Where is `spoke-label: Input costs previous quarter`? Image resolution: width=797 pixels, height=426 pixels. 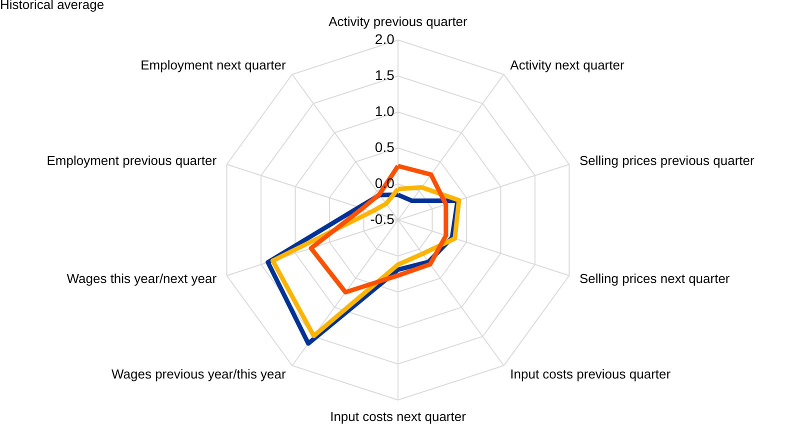
spoke-label: Input costs previous quarter is located at coordinates (591, 374).